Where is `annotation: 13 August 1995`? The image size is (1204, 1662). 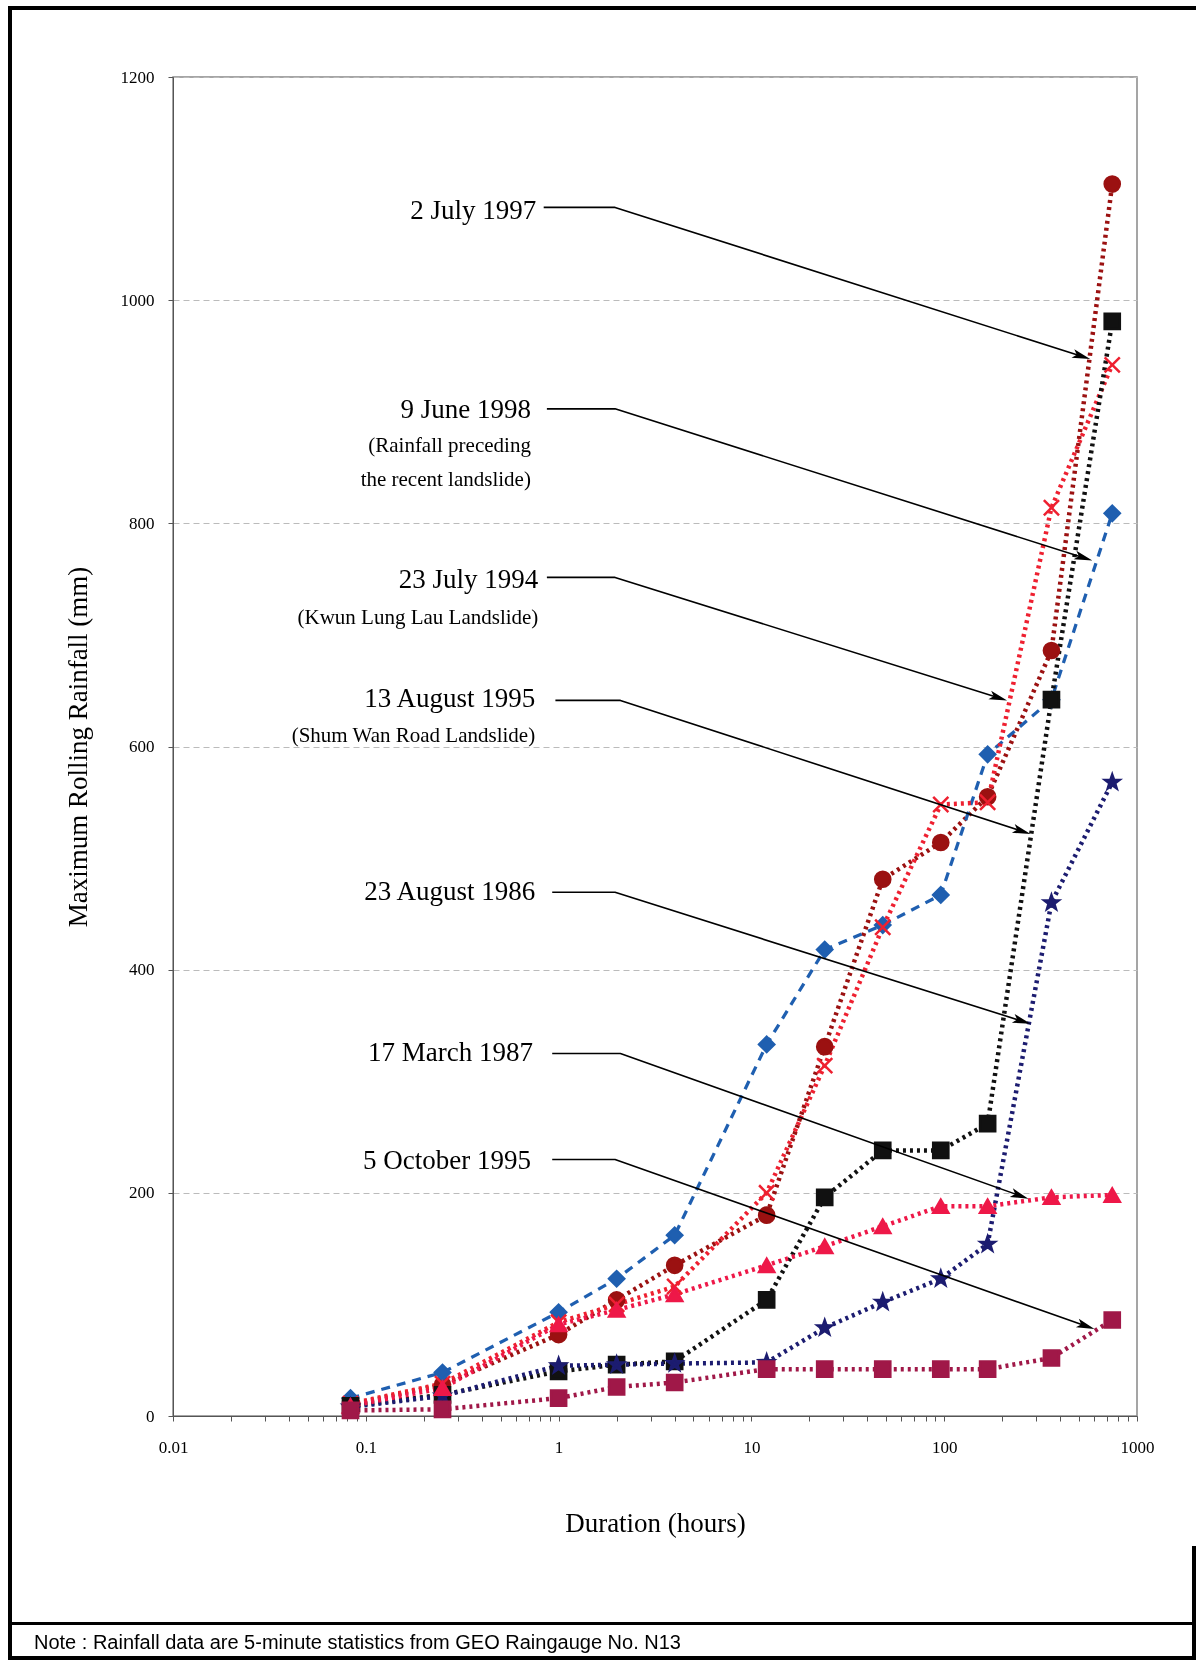 annotation: 13 August 1995 is located at coordinates (450, 698).